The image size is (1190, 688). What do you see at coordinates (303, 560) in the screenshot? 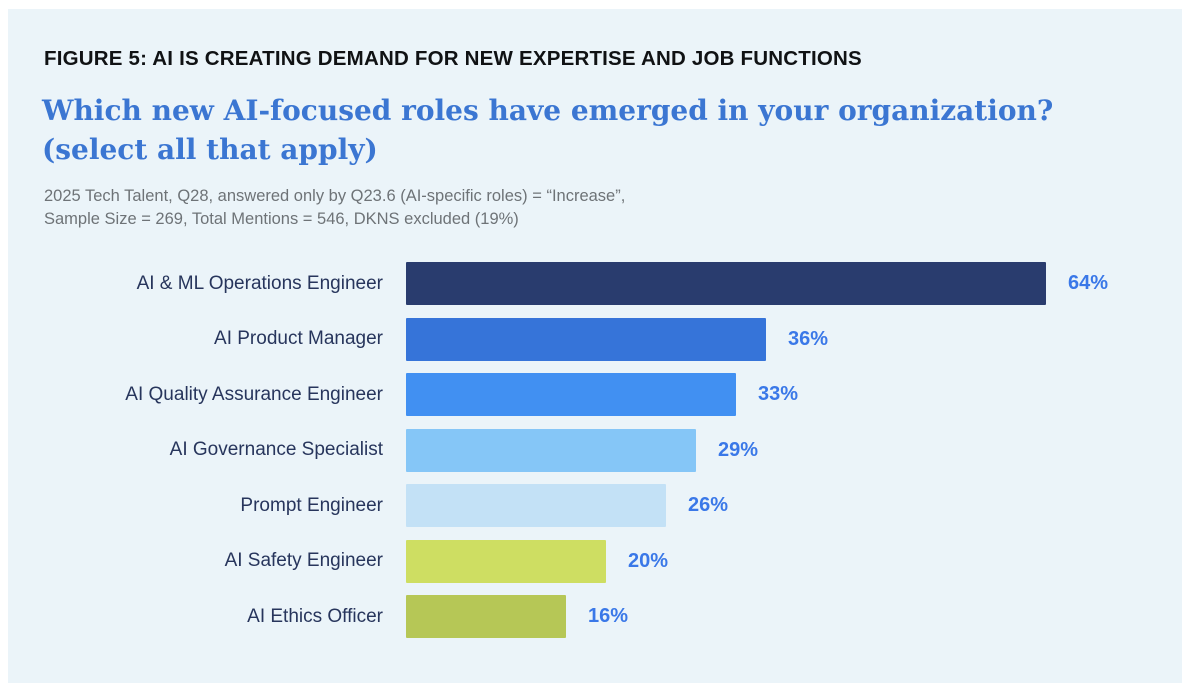
I see `category-label: AI Safety Engineer` at bounding box center [303, 560].